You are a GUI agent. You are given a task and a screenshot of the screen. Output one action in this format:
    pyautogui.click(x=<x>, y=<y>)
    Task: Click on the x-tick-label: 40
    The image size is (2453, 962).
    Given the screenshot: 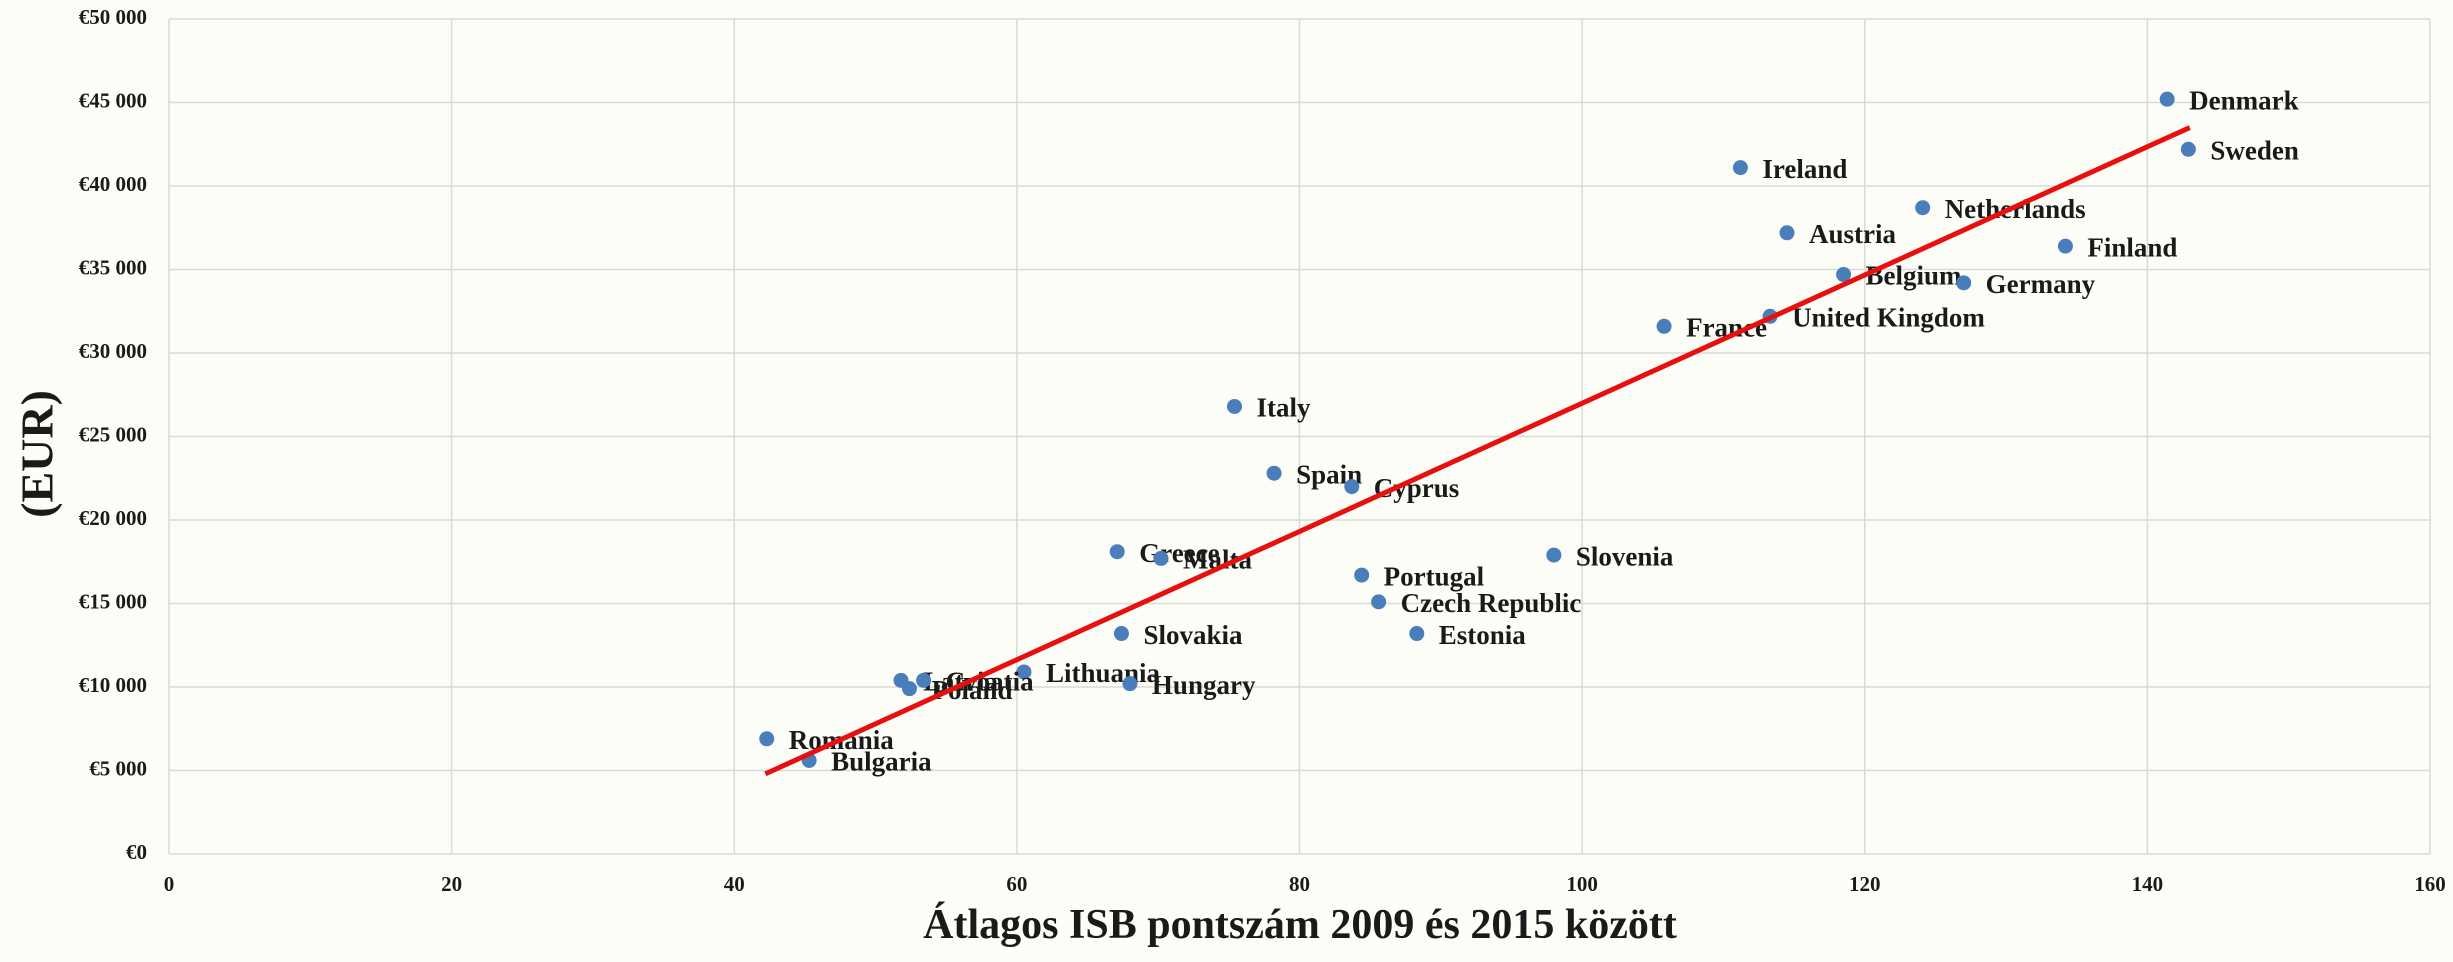 What is the action you would take?
    pyautogui.click(x=734, y=884)
    